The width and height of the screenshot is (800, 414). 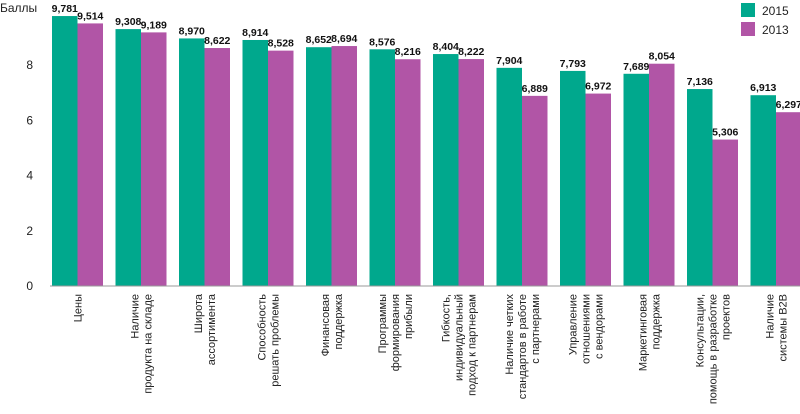 I want to click on category-label-line: формирования, so click(x=396, y=332).